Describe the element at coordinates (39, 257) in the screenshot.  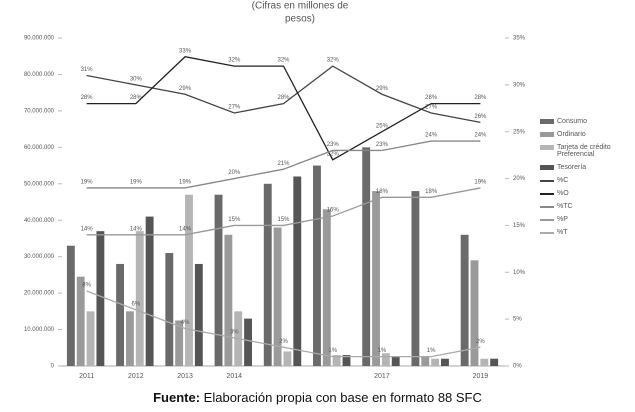
I see `y-tick-label: 30.000.000` at that location.